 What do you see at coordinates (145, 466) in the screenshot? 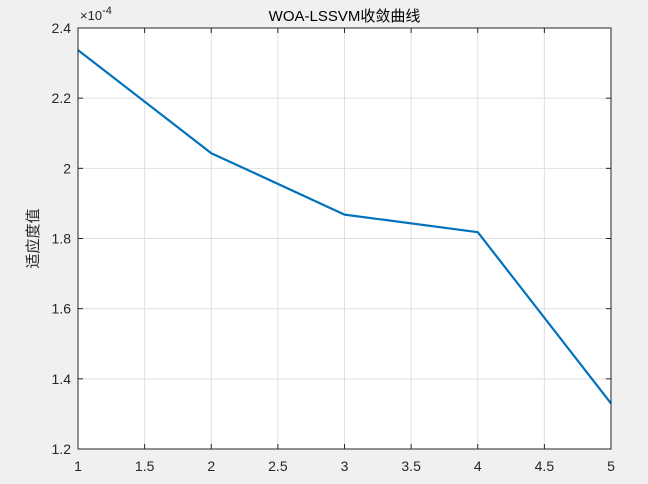
I see `x-tick-label: 1.5` at bounding box center [145, 466].